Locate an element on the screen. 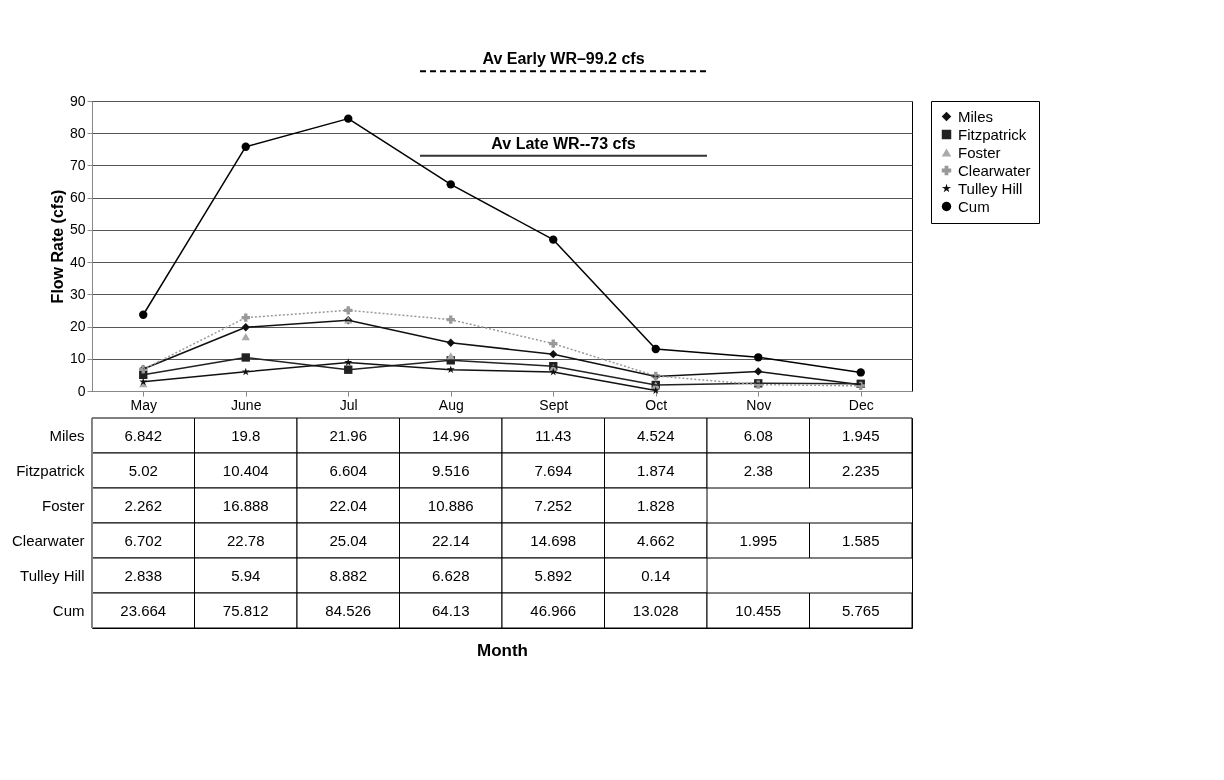 The width and height of the screenshot is (1224, 780). data-label: 8.882 is located at coordinates (348, 575).